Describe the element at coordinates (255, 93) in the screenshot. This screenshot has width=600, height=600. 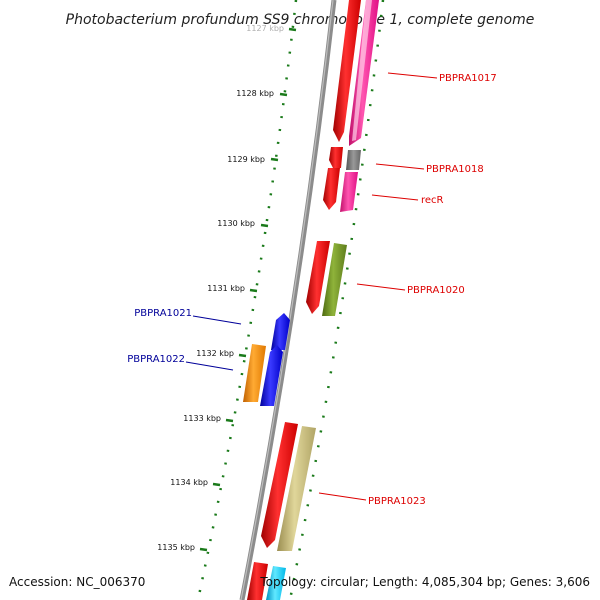
I see `tick-label: 1128 kbp` at that location.